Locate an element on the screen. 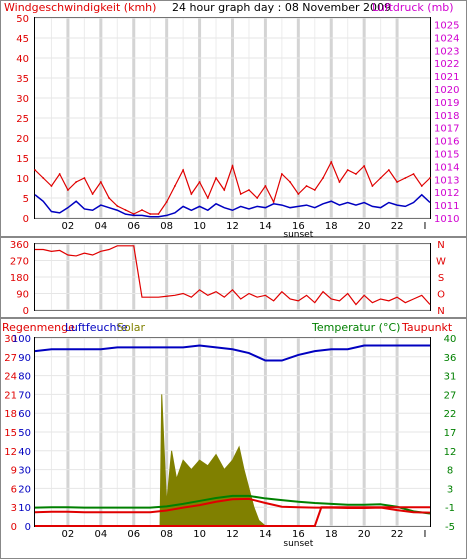  temperature-tick-label: 3 is located at coordinates (450, 489).